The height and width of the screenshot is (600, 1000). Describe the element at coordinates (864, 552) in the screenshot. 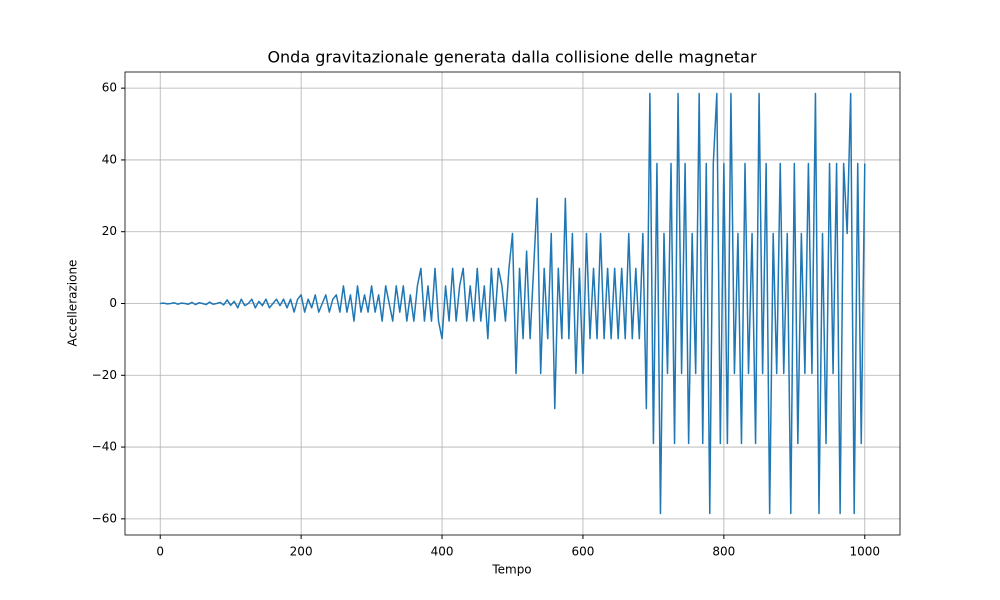

I see `x-tick-label: 1000` at that location.